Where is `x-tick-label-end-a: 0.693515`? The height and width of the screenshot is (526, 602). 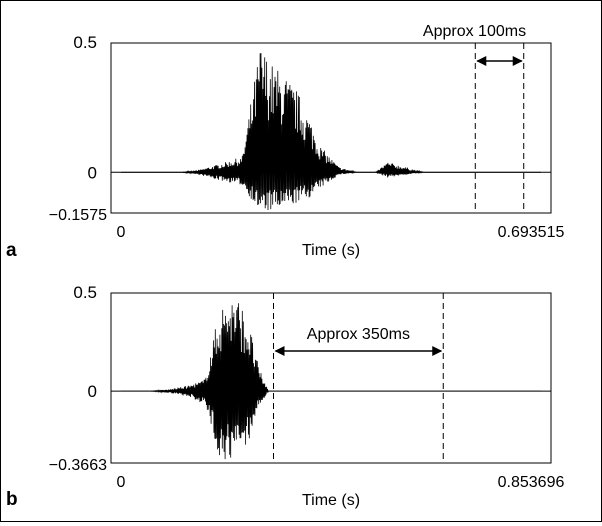 x-tick-label-end-a: 0.693515 is located at coordinates (531, 232).